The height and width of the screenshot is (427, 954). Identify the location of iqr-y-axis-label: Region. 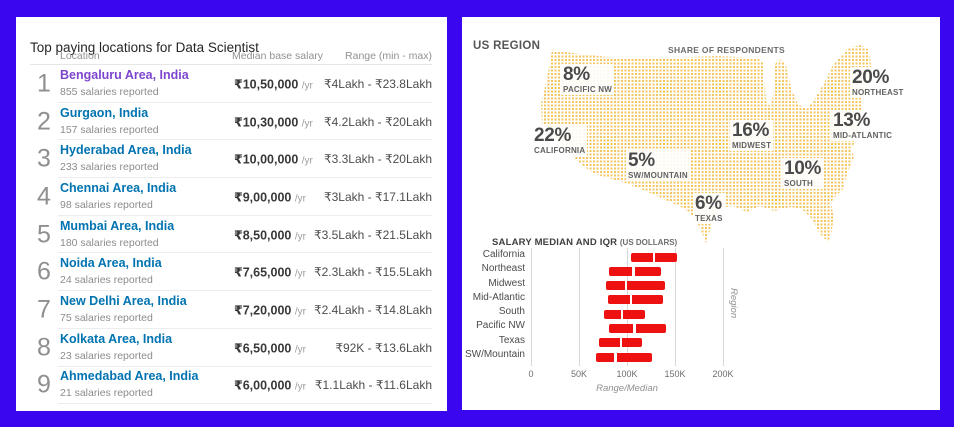
(733, 303).